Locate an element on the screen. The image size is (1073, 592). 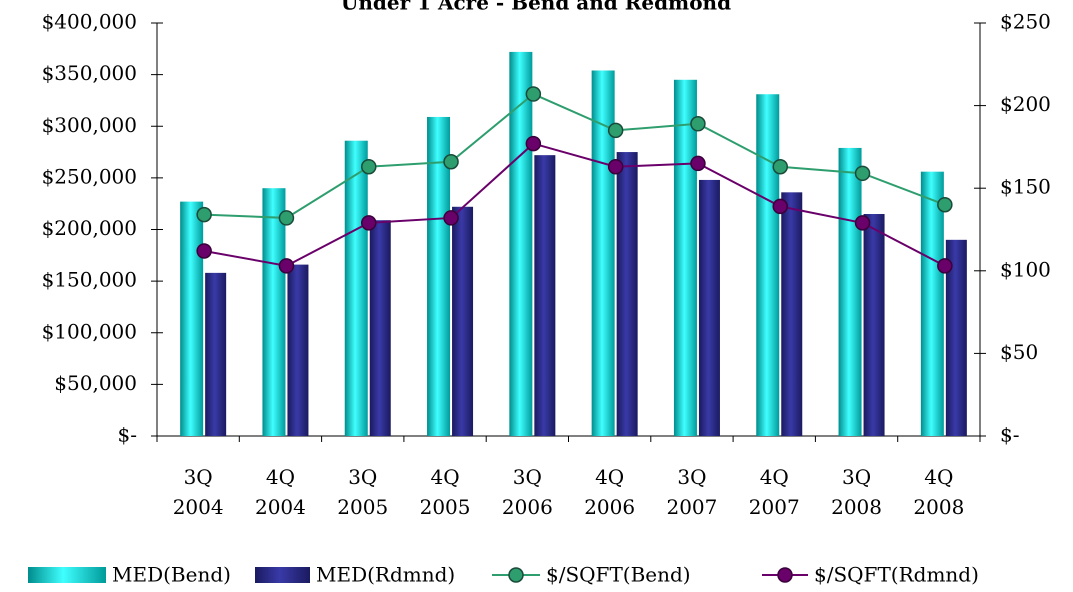
legend-label: $/SQFT(Rdmnd) is located at coordinates (896, 575).